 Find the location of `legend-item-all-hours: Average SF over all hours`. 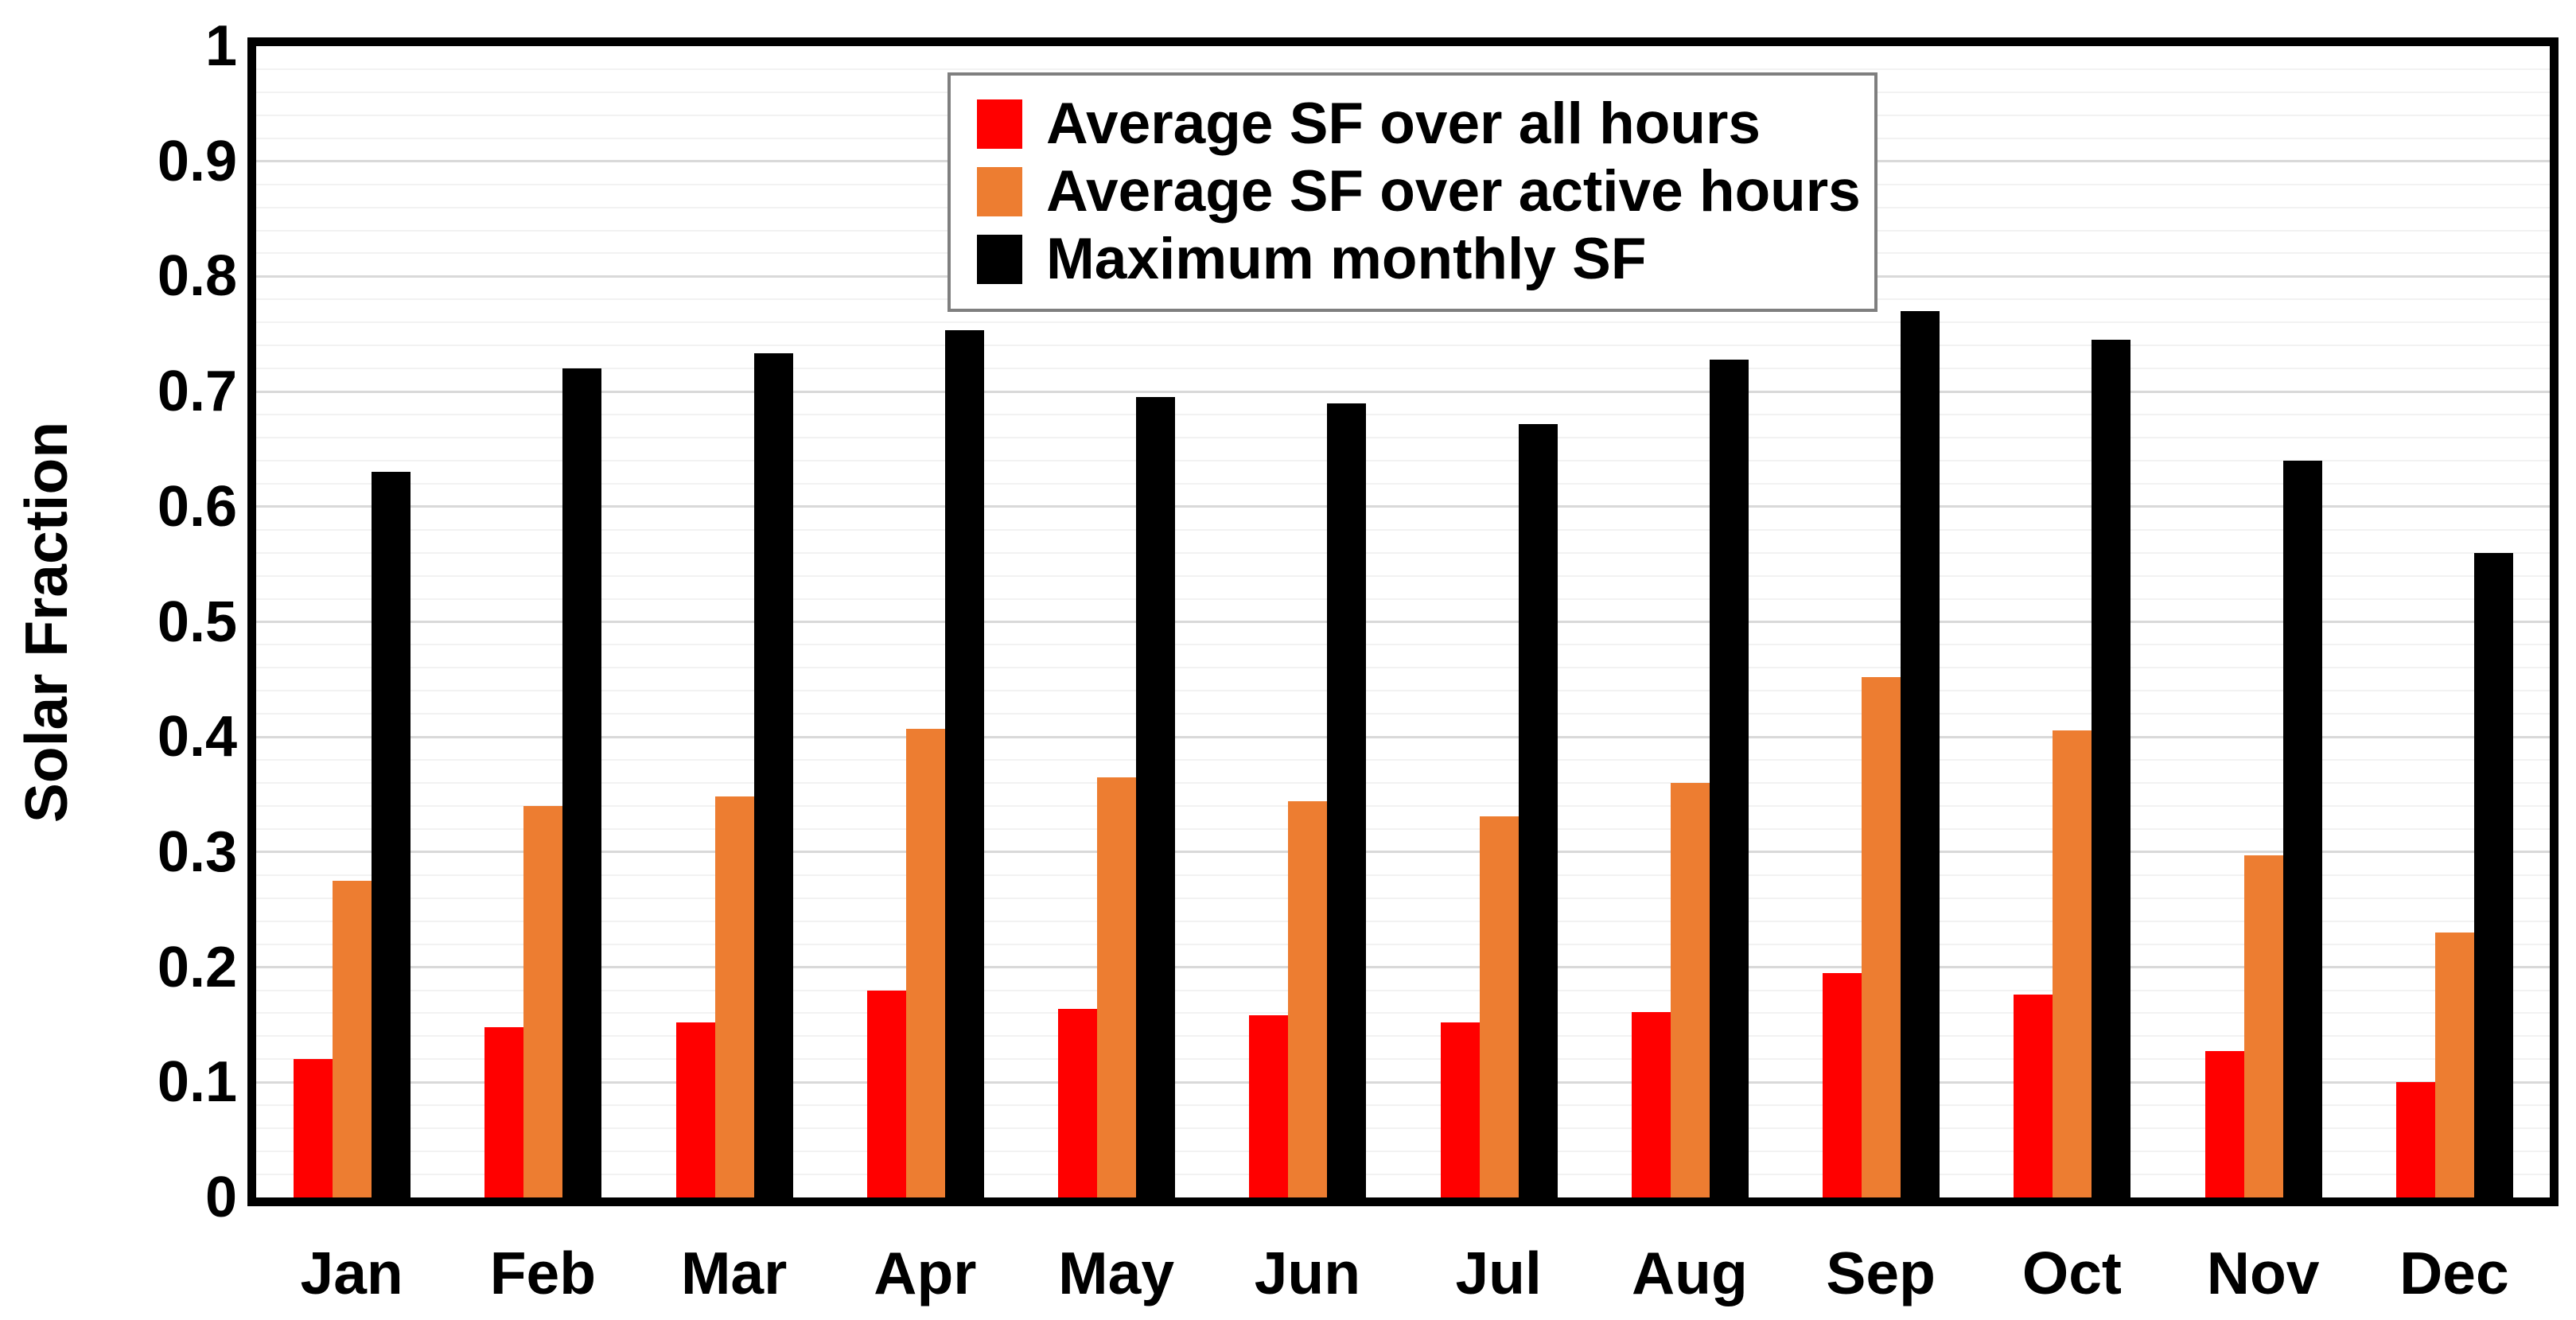

legend-item-all-hours: Average SF over all hours is located at coordinates (1418, 124).